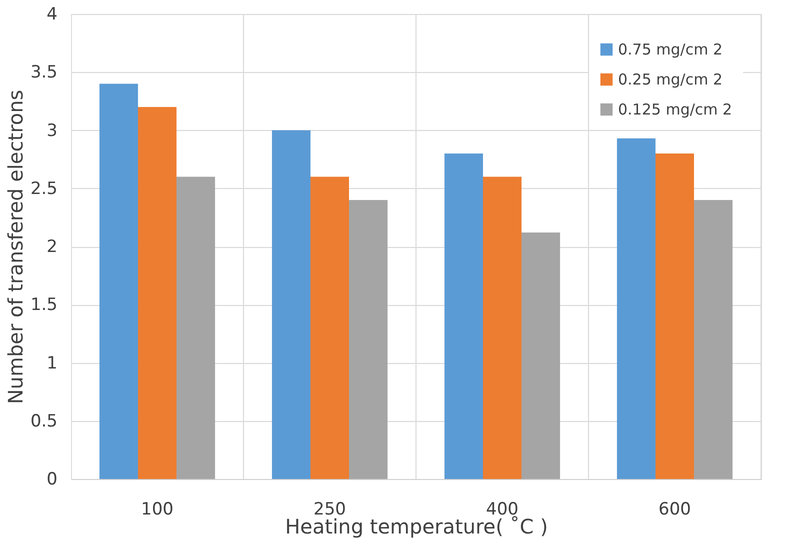 This screenshot has height=559, width=800. Describe the element at coordinates (670, 79) in the screenshot. I see `legend-label: 0.25 mg/cm 2` at that location.